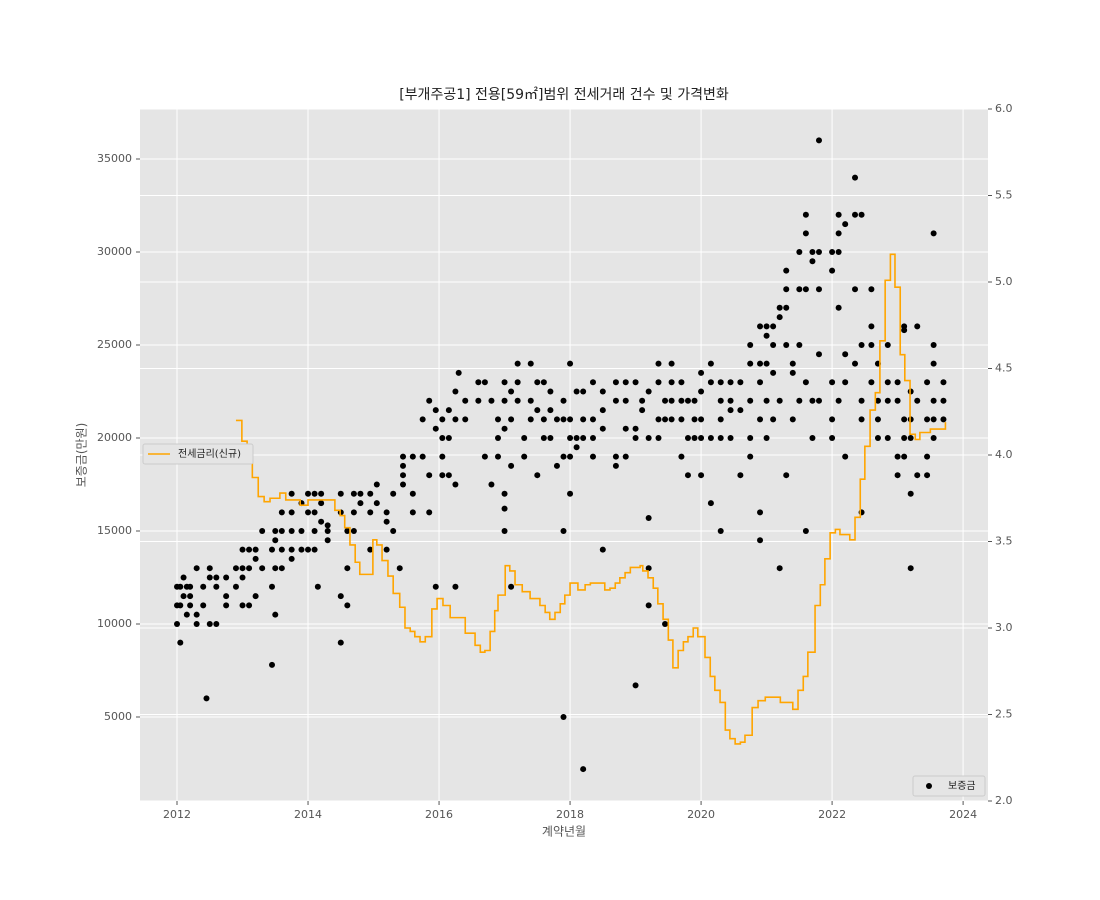  What do you see at coordinates (962, 786) in the screenshot?
I see `legend-label: 보증금` at bounding box center [962, 786].